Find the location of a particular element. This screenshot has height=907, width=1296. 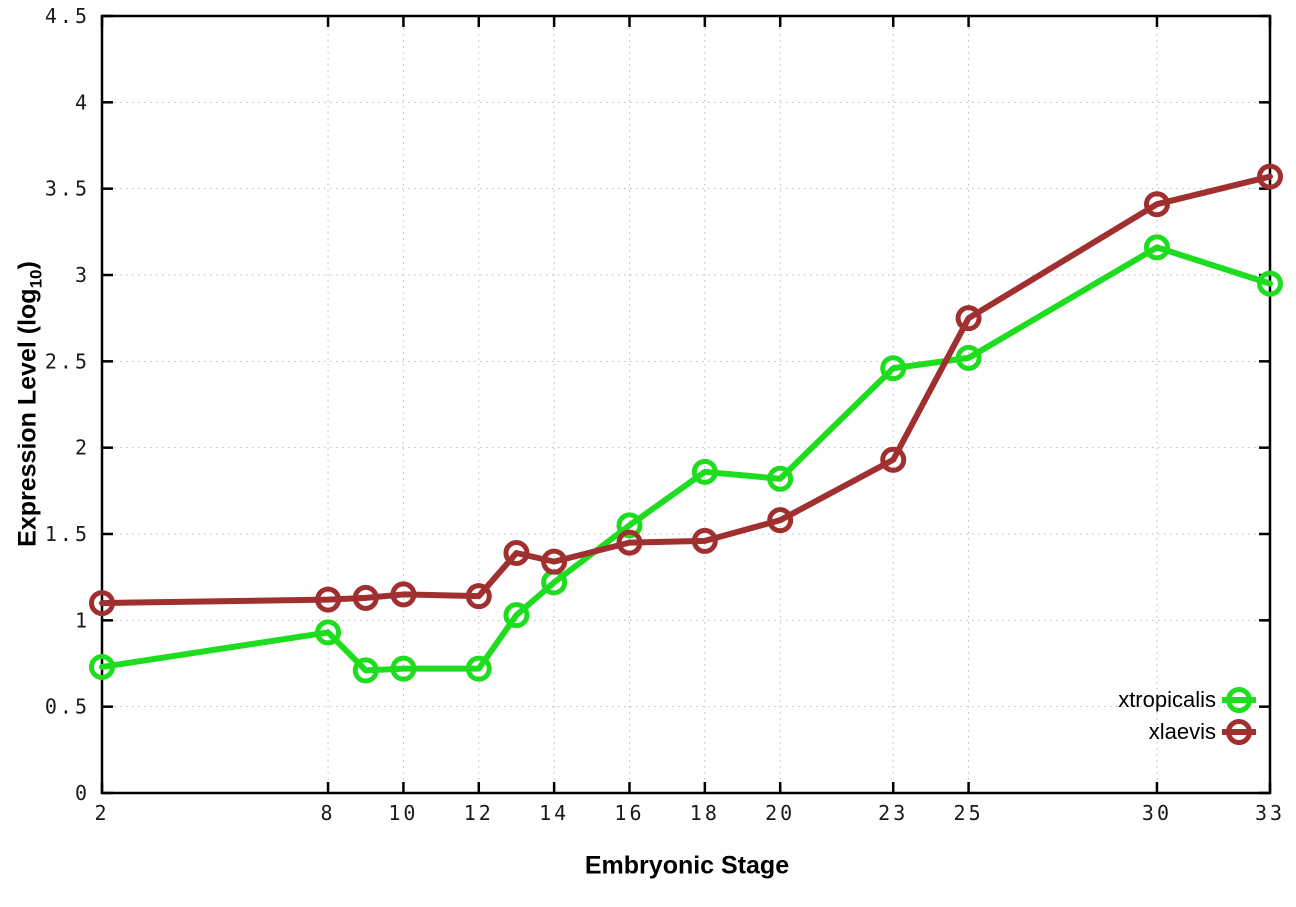

x-axis-title: Embryonic Stage is located at coordinates (687, 865).